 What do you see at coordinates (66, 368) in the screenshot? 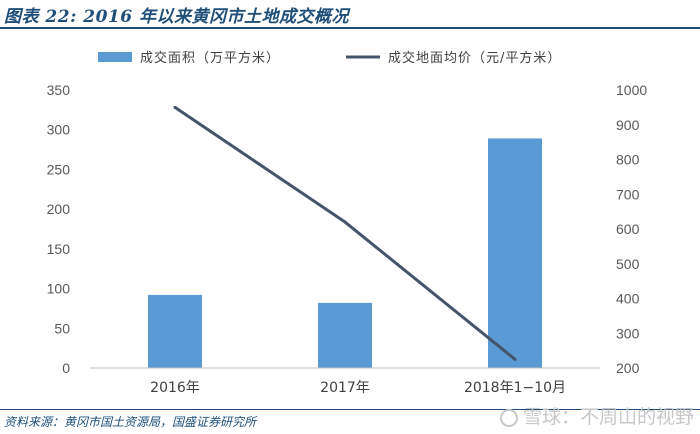
I see `left-tick-label: 0` at bounding box center [66, 368].